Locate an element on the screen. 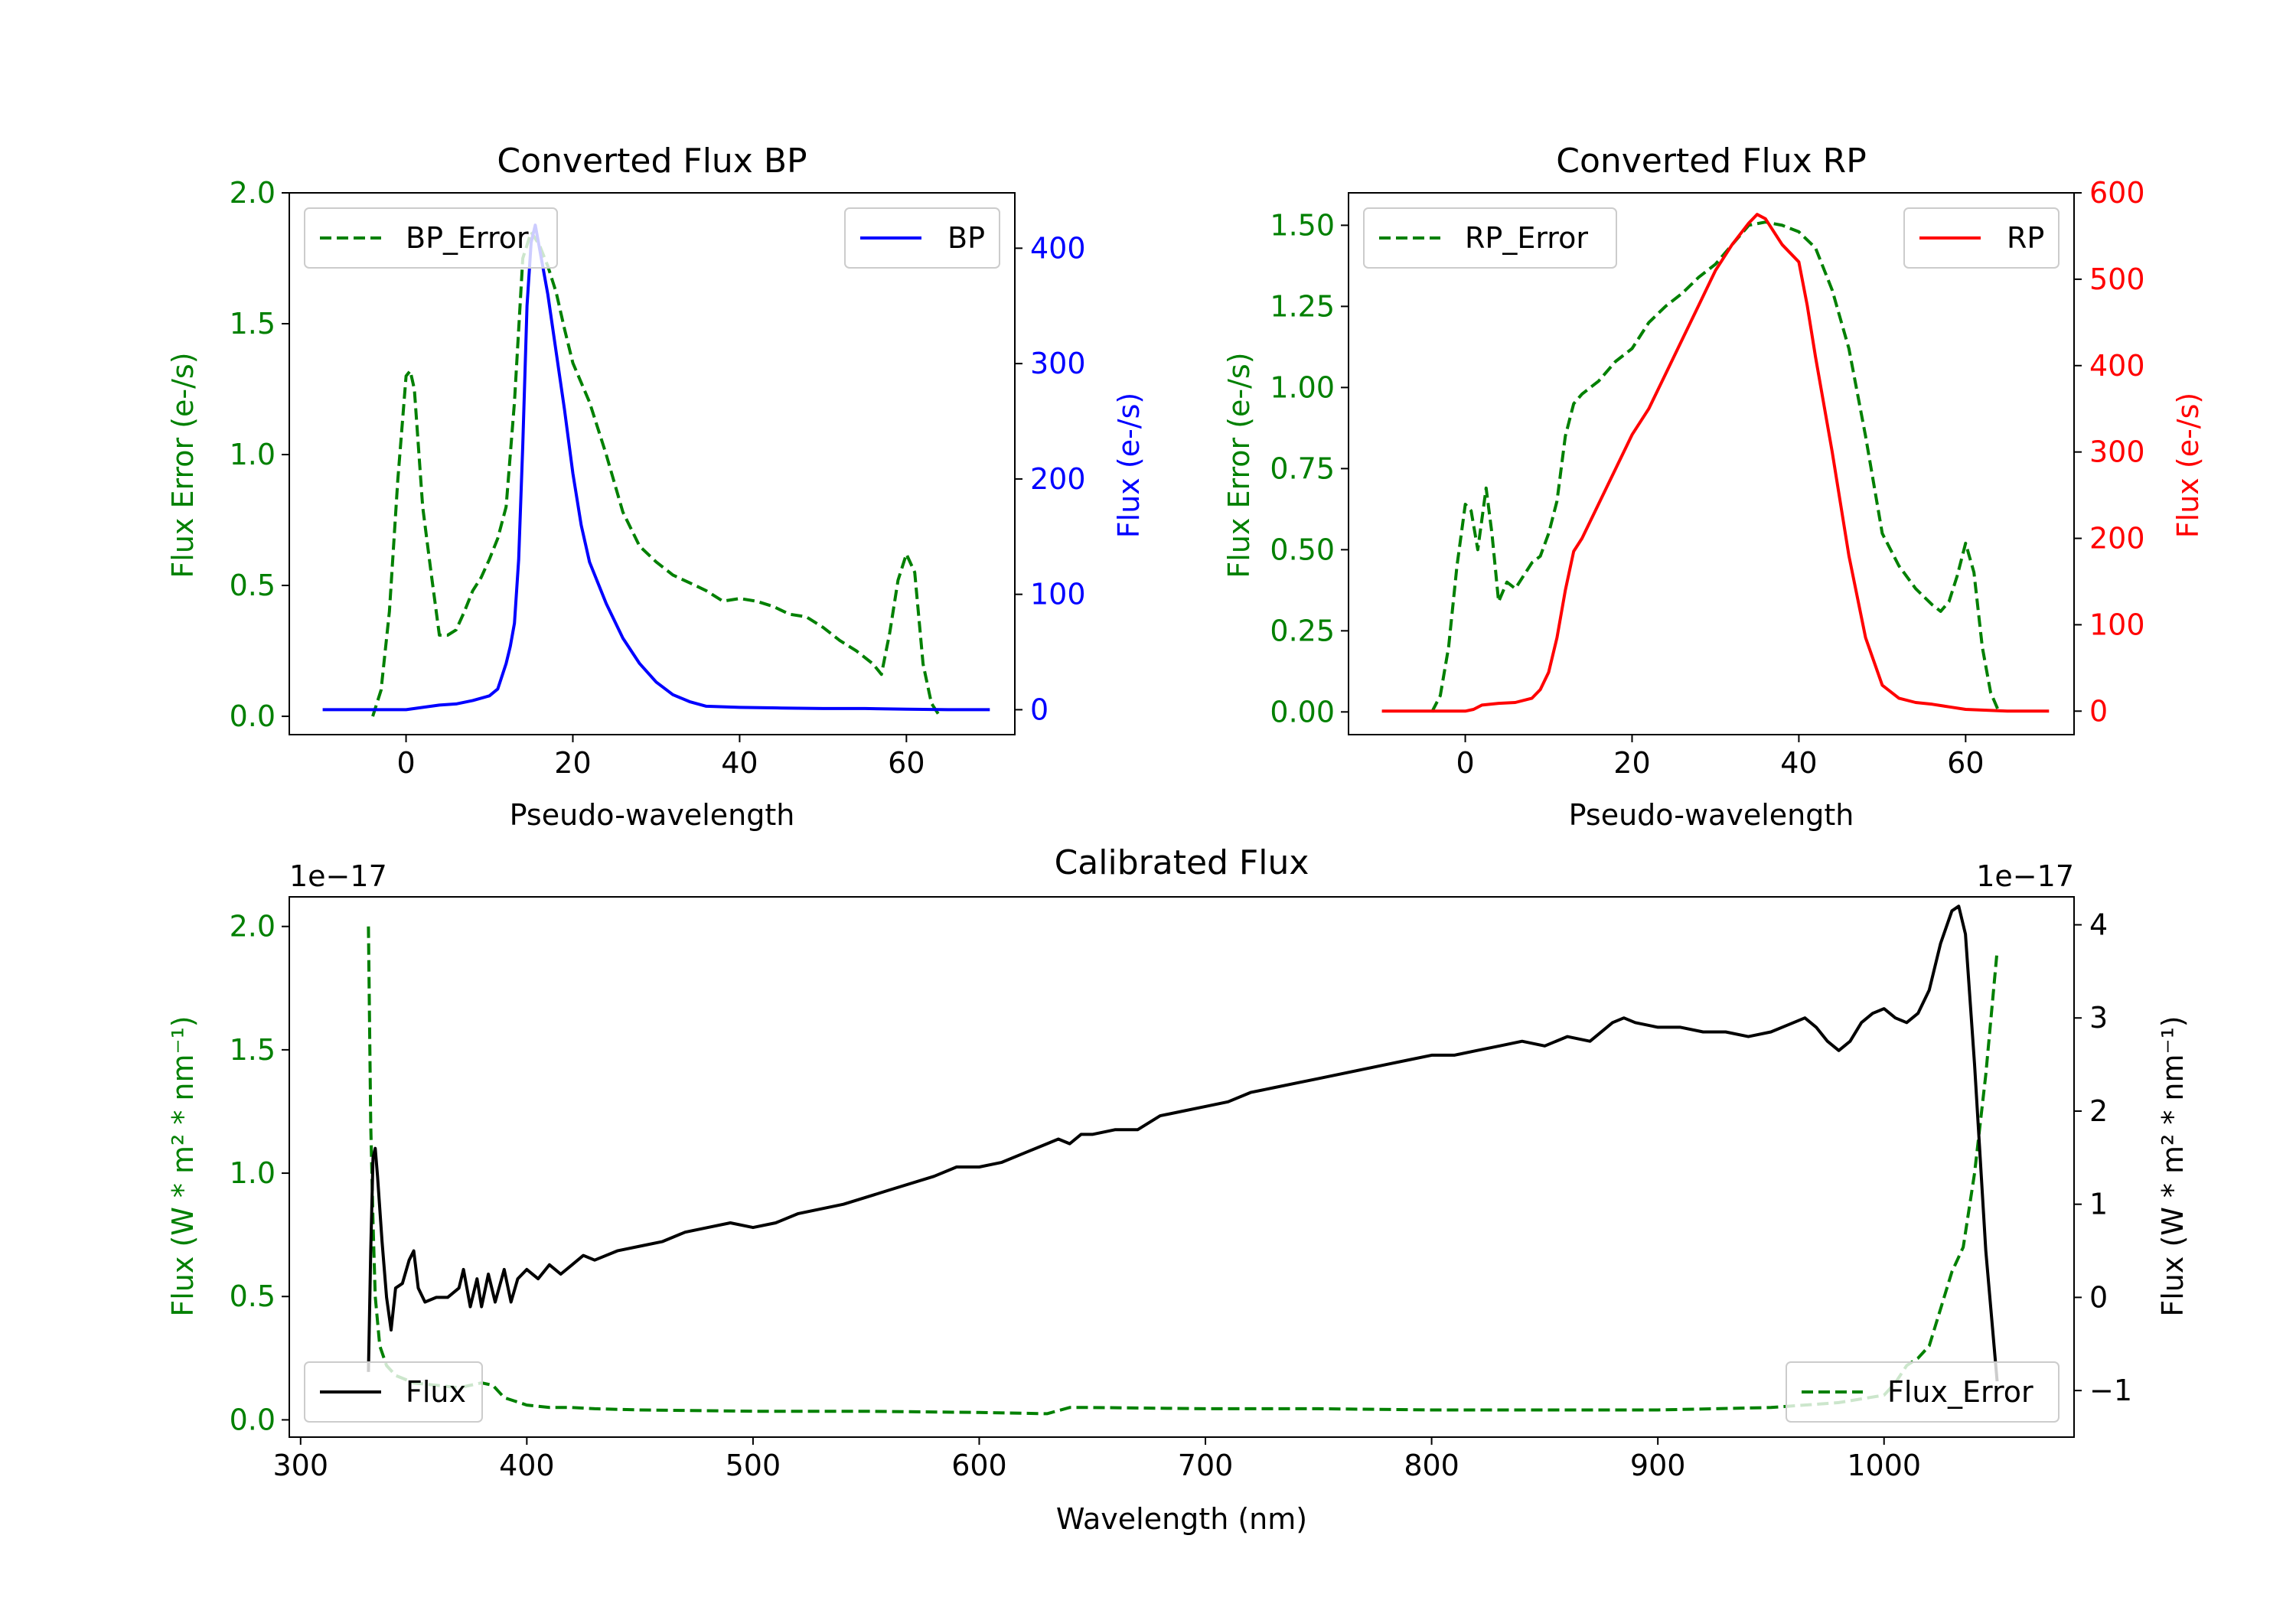 The height and width of the screenshot is (1607, 2296). rp-right-y-tick-label: 100 is located at coordinates (2117, 625).